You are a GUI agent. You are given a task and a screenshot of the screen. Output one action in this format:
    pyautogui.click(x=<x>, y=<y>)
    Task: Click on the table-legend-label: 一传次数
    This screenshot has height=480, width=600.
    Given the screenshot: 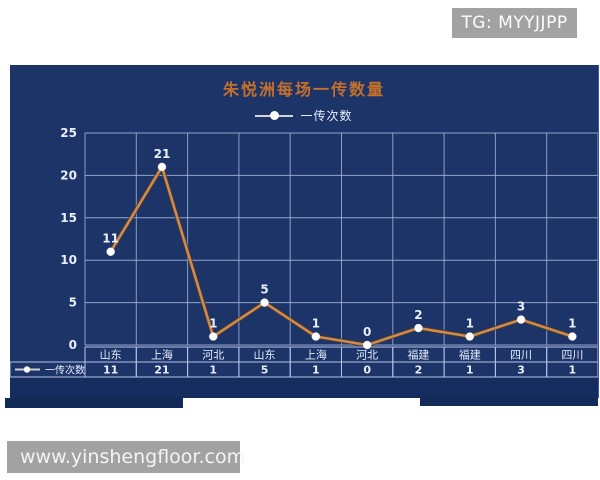 What is the action you would take?
    pyautogui.click(x=65, y=370)
    